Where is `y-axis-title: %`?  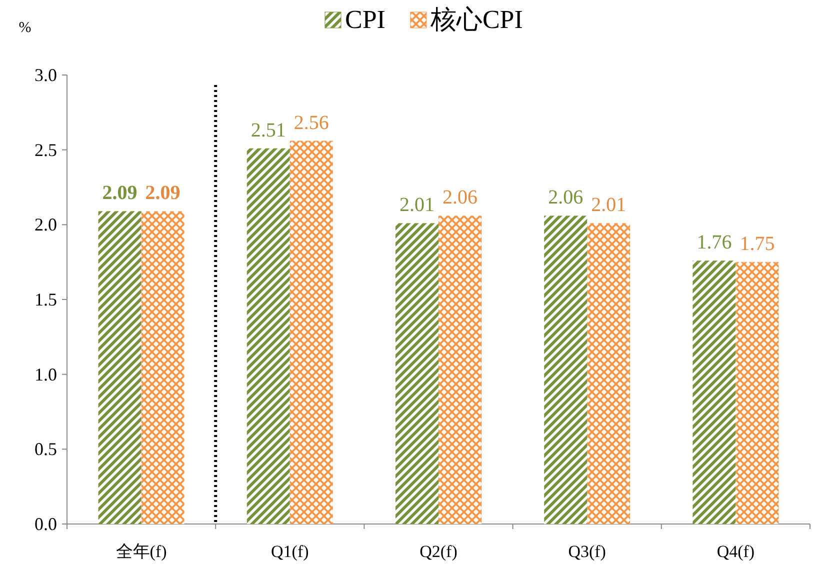
y-axis-title: % is located at coordinates (25, 28).